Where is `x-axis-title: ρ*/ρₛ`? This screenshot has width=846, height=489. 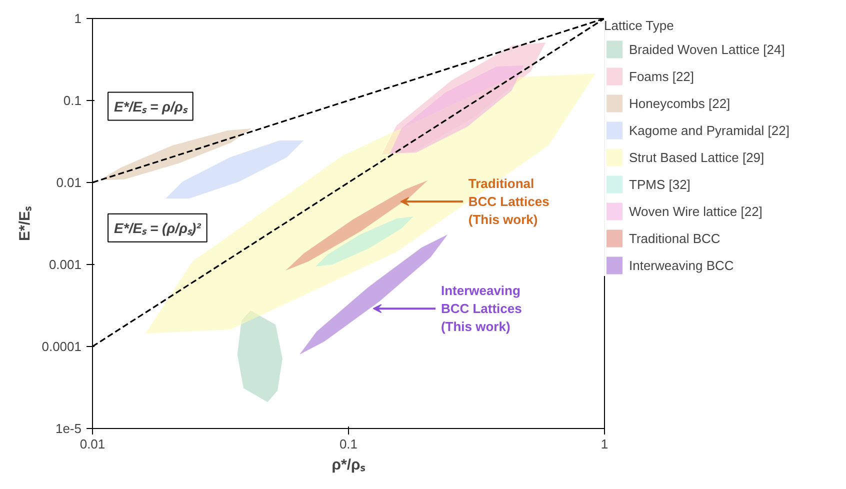
x-axis-title: ρ*/ρₛ is located at coordinates (349, 465).